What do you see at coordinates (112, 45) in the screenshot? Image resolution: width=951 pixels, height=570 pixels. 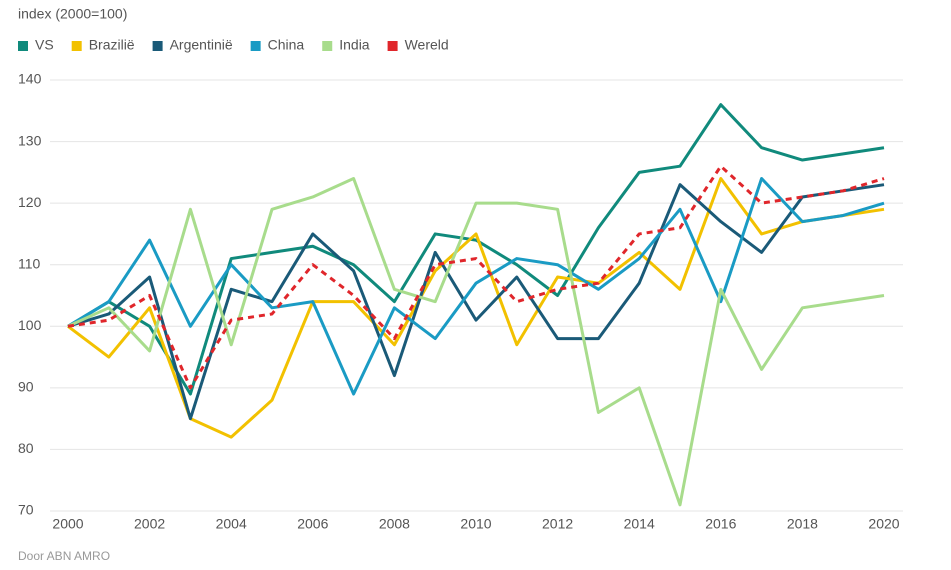 I see `legend-label: Brazilië` at bounding box center [112, 45].